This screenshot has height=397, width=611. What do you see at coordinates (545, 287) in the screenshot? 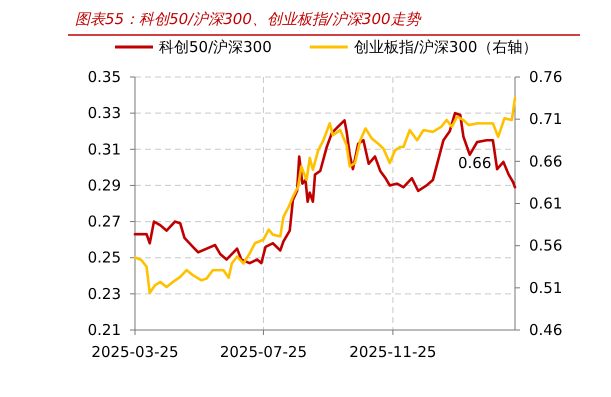
I see `y2-tick-label: 0.51` at bounding box center [545, 287].